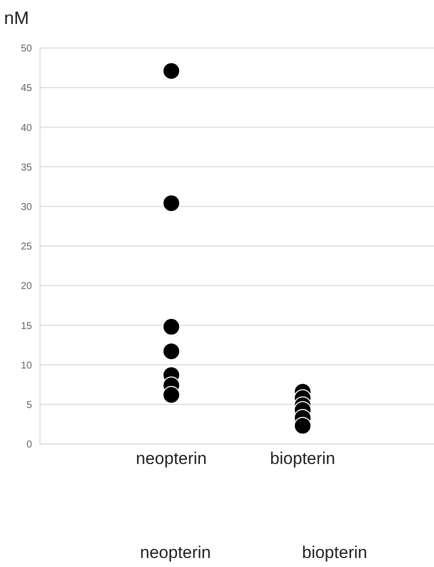 Image resolution: width=434 pixels, height=567 pixels. What do you see at coordinates (335, 553) in the screenshot?
I see `text: biopterin` at bounding box center [335, 553].